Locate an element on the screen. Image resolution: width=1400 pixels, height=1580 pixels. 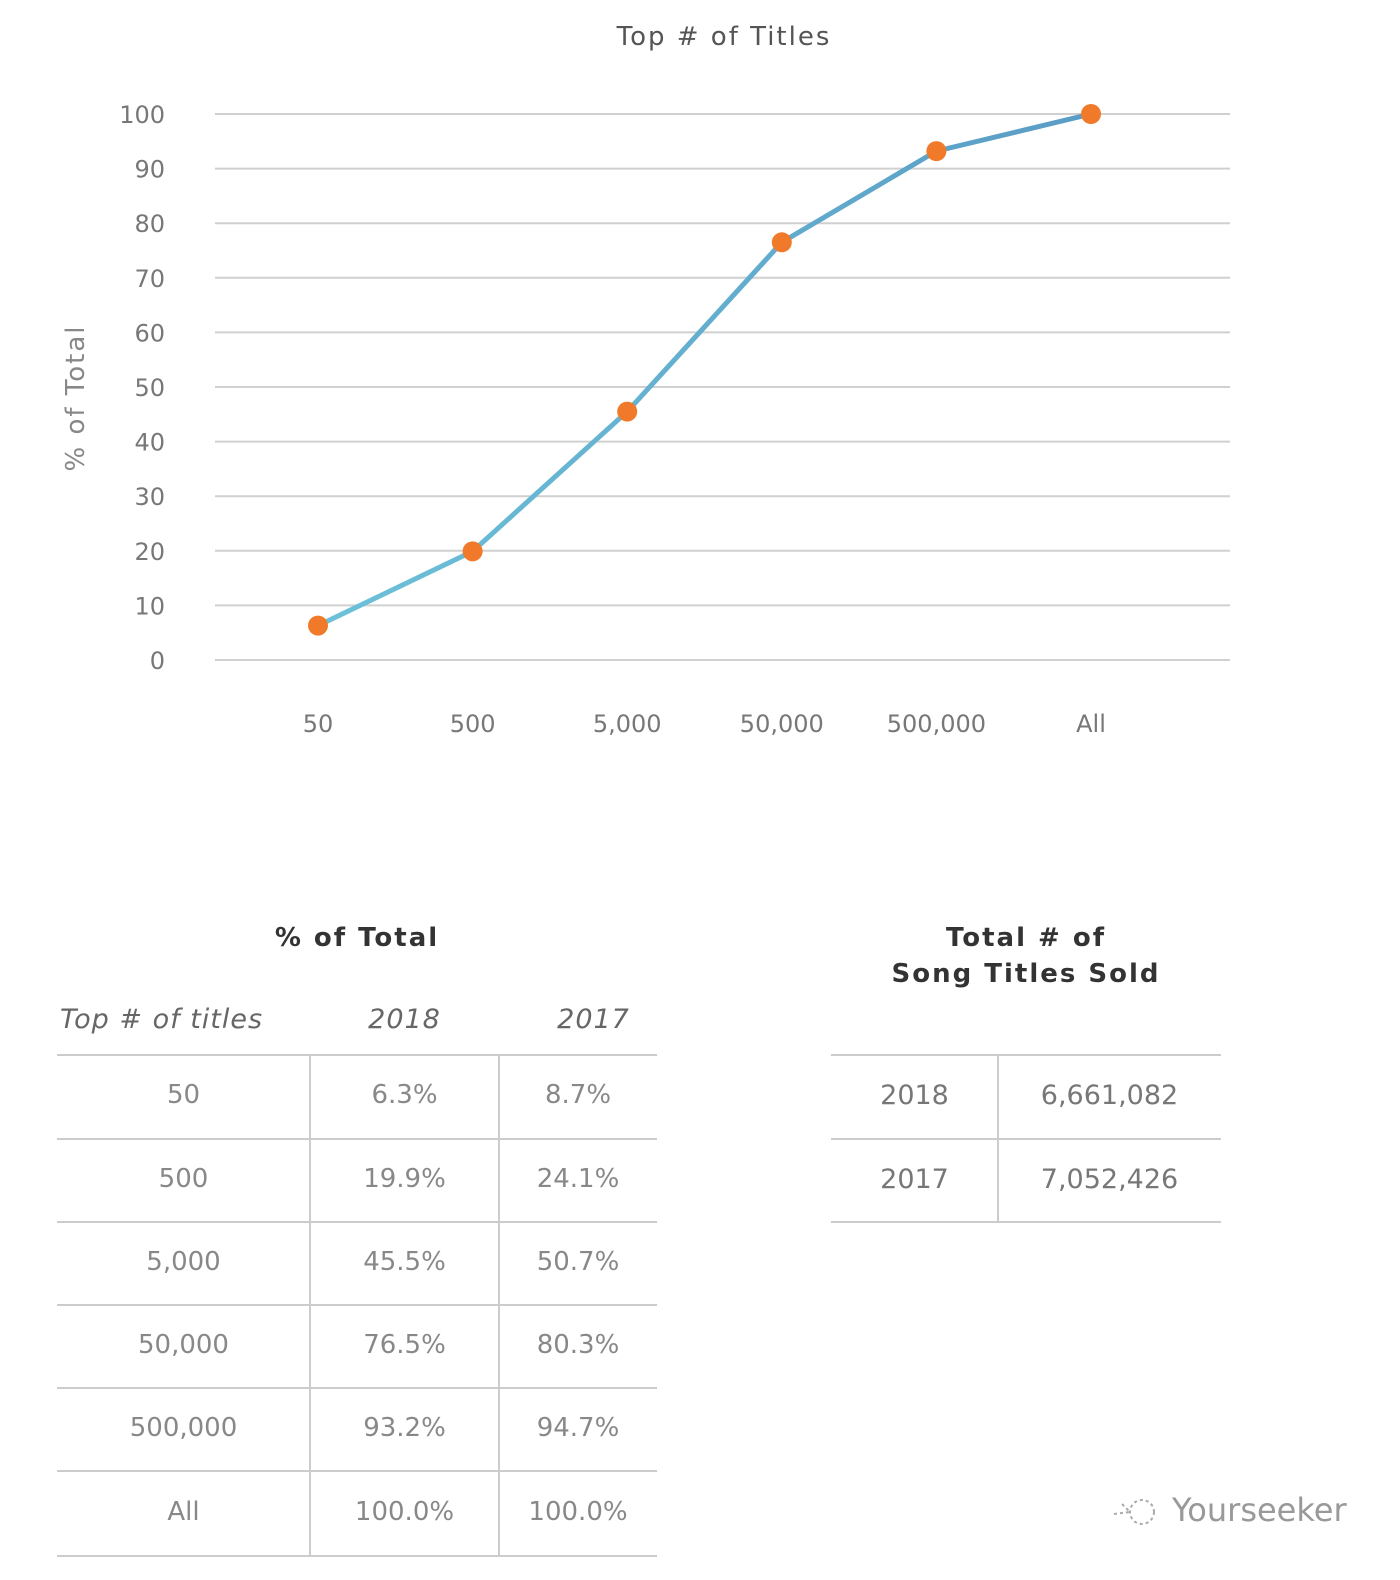
table-cell: 50,000 is located at coordinates (183, 1344).